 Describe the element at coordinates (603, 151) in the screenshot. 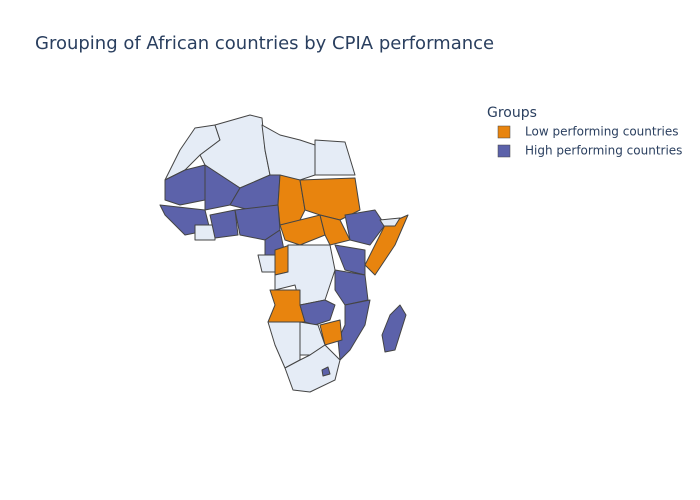

I see `legend-label: High performing countries` at that location.